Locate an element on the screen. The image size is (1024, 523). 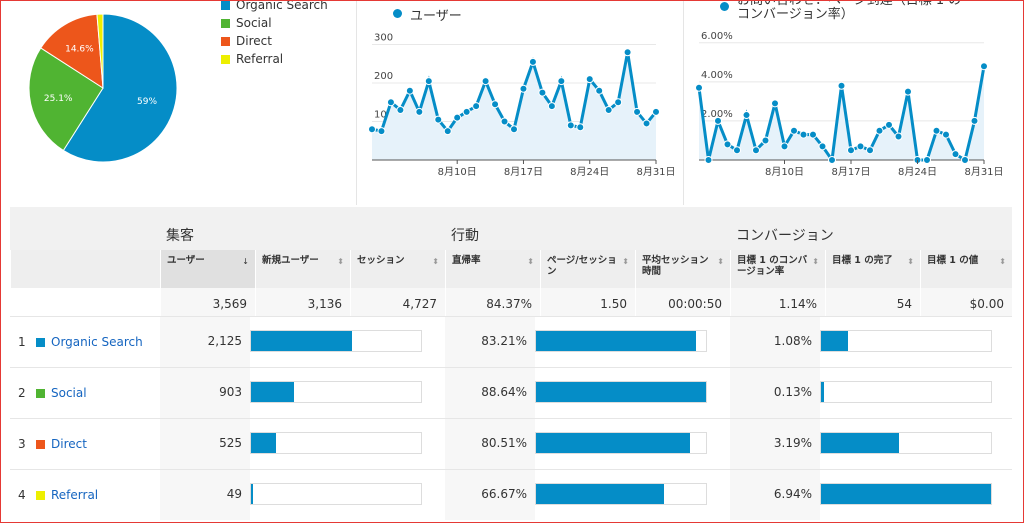
x-tick-label: 8月10日 is located at coordinates (784, 172).